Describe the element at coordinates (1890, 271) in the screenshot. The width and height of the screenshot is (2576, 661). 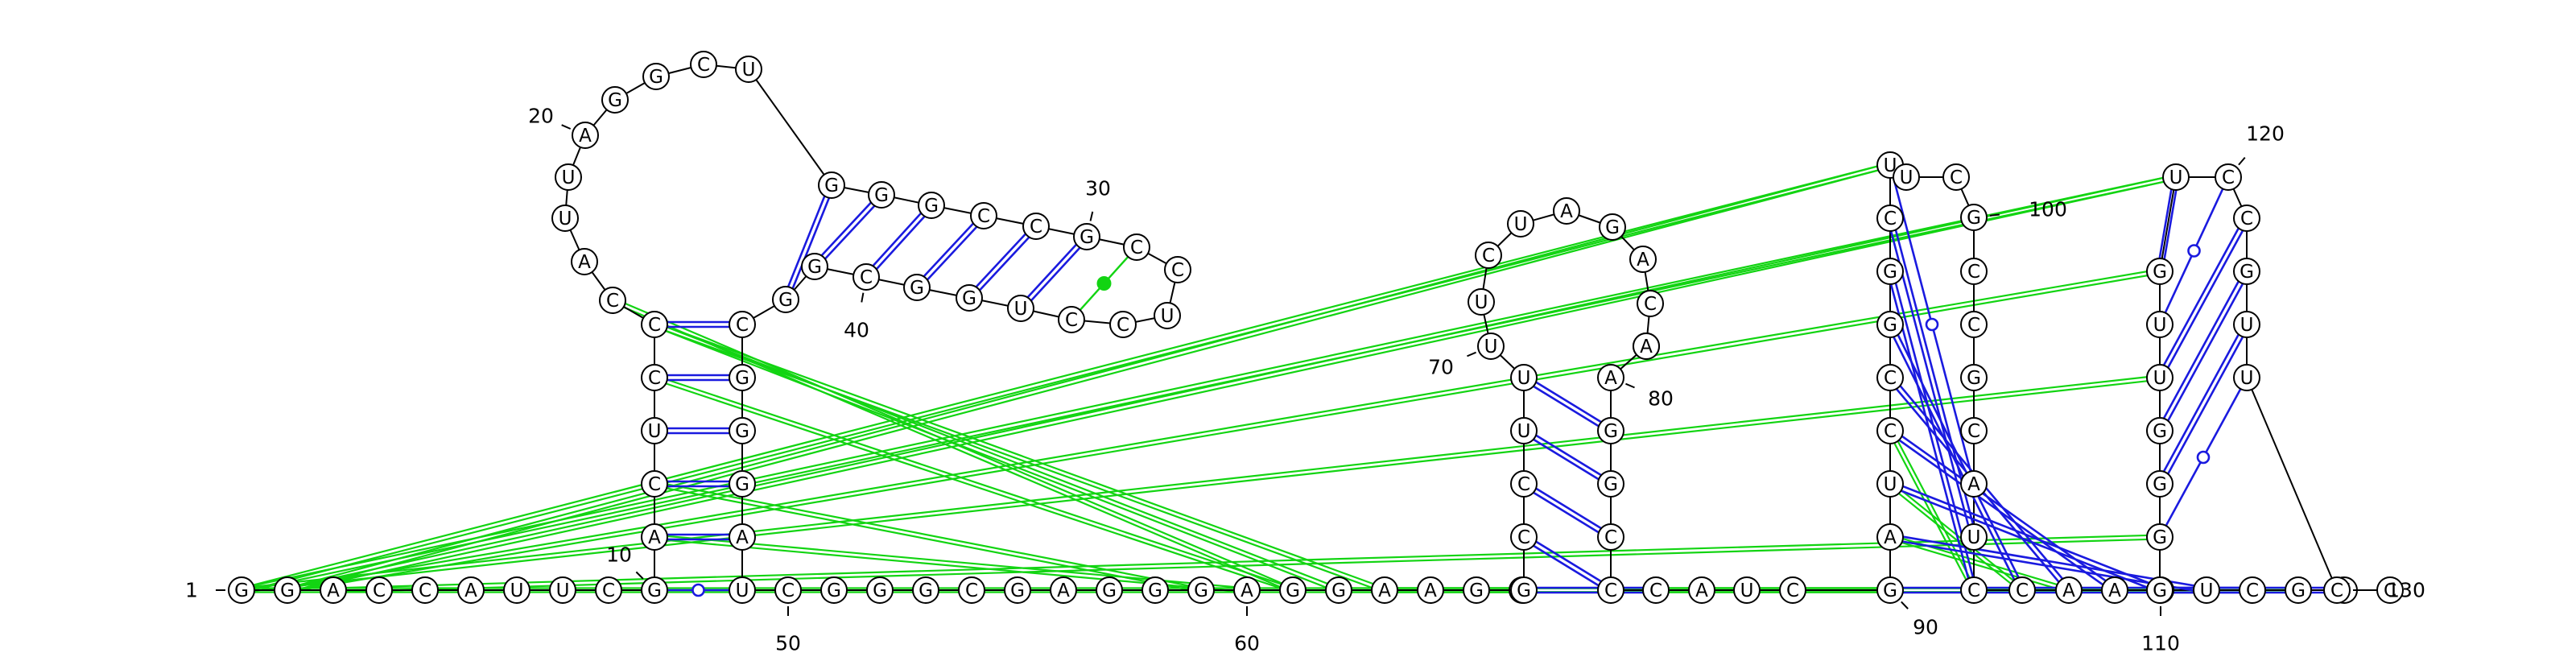
I see `nucleotide-95: G` at that location.